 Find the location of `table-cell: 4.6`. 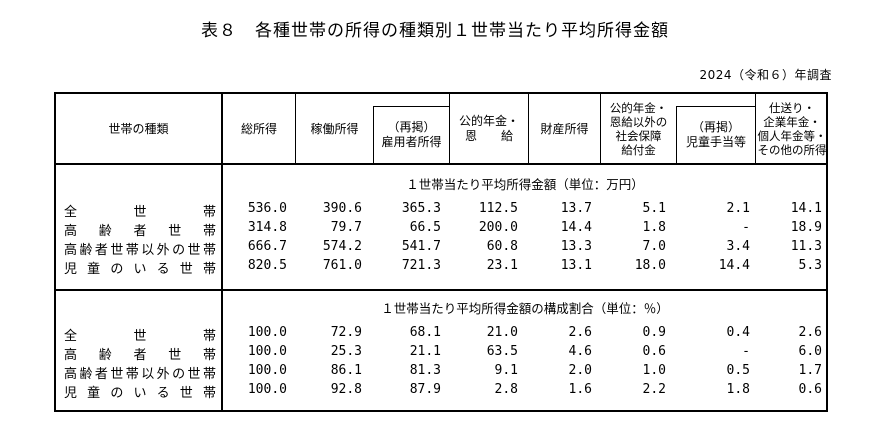

table-cell: 4.6 is located at coordinates (580, 351).